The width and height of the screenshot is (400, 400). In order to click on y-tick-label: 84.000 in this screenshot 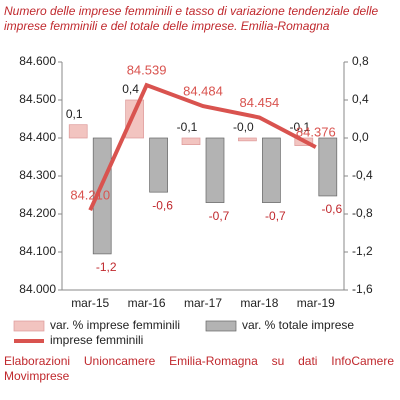, I will do `click(37, 289)`.